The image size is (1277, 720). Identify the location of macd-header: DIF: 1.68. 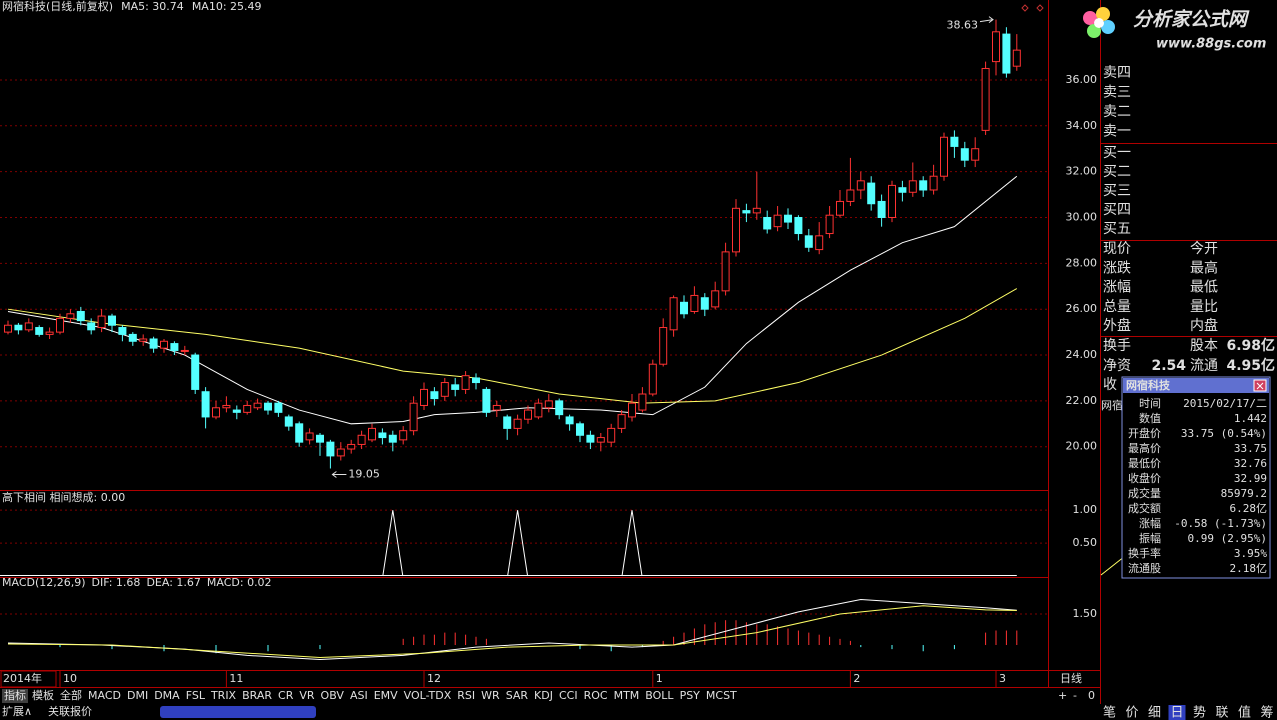
(116, 582).